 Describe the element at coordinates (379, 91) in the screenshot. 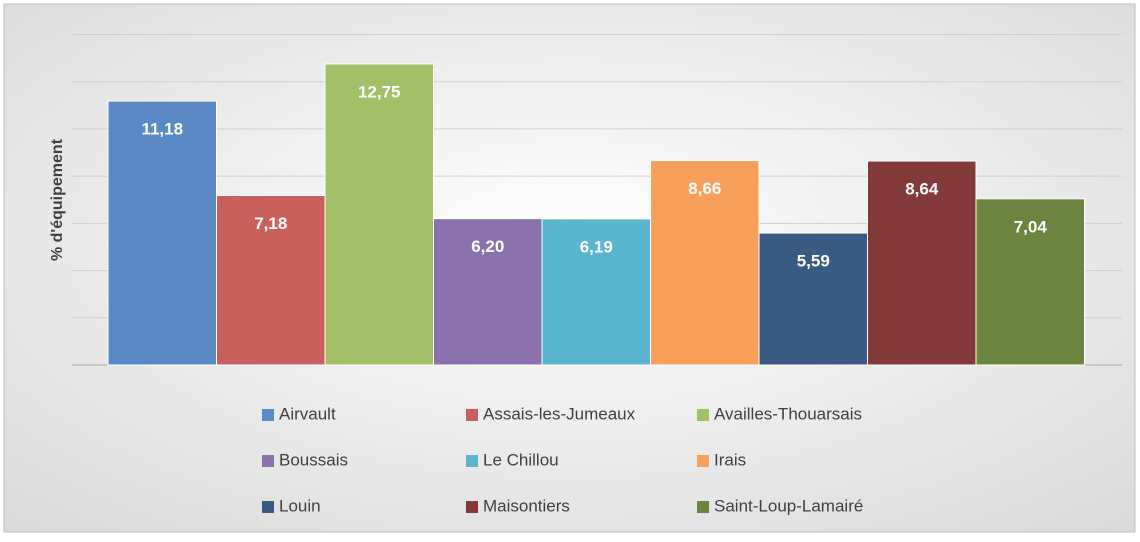

I see `data-label: 12,75` at that location.